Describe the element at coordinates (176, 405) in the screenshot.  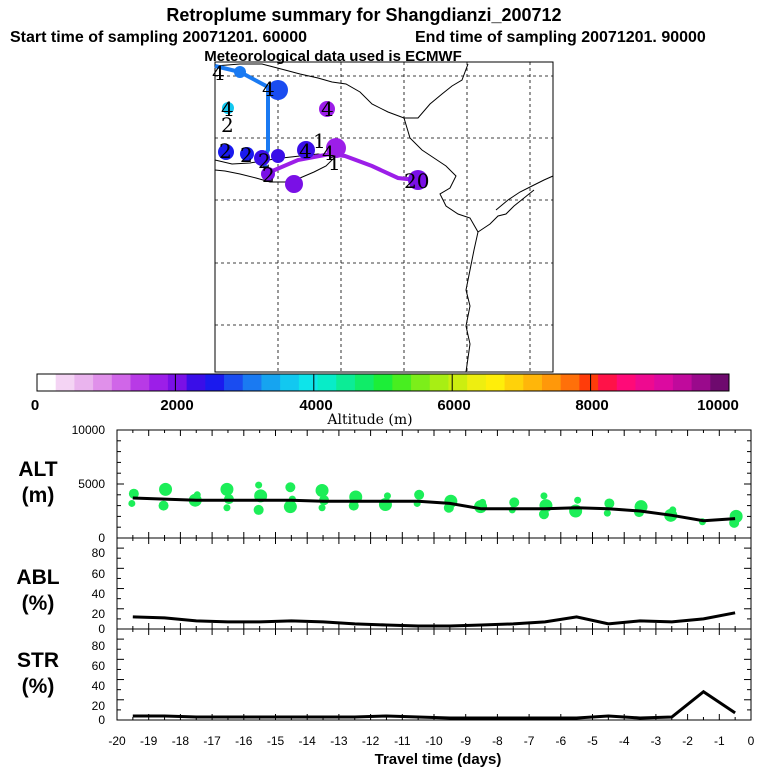
I see `colorbar-tick: 2000` at that location.